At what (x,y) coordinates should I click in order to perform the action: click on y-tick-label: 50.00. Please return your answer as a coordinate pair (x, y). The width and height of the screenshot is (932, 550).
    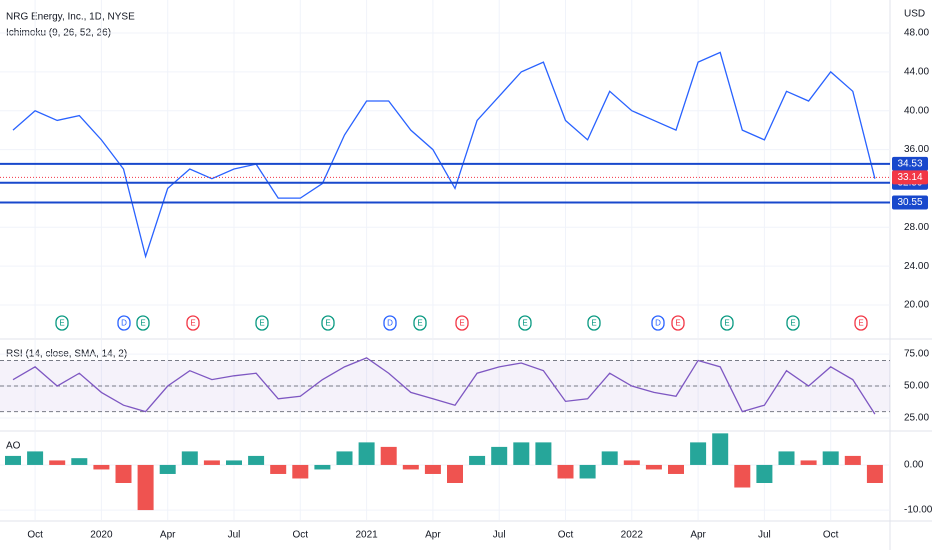
    Looking at the image, I should click on (916, 386).